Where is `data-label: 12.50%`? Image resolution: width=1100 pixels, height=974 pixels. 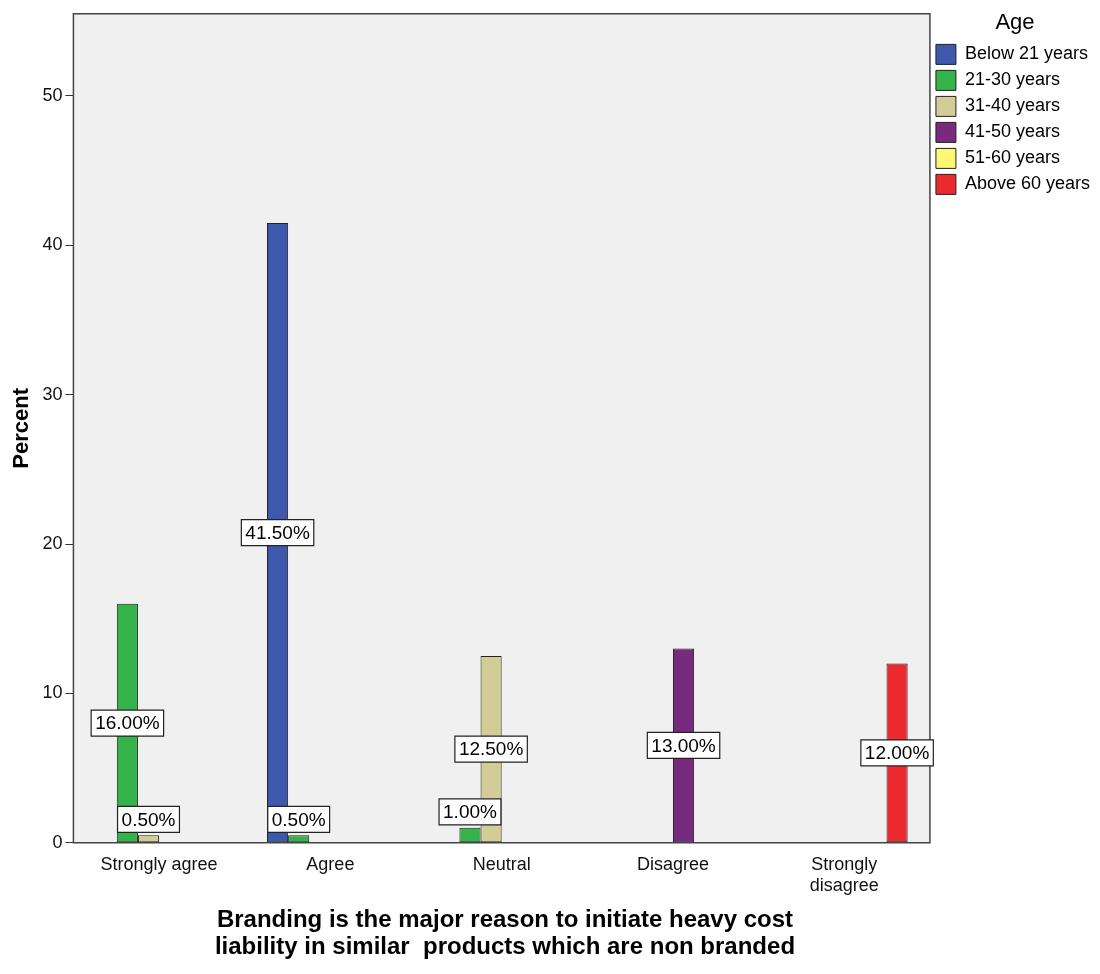 data-label: 12.50% is located at coordinates (491, 749).